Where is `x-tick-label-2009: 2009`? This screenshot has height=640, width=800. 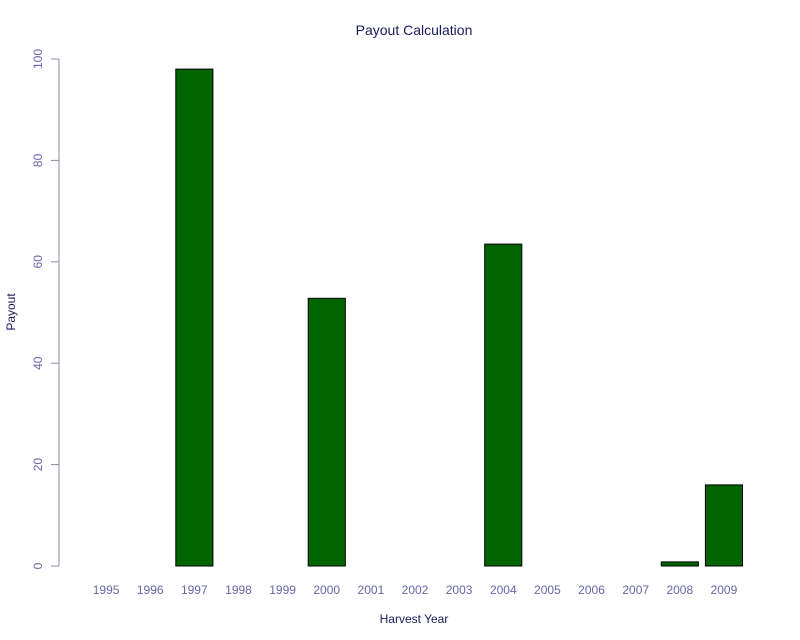 x-tick-label-2009: 2009 is located at coordinates (724, 590).